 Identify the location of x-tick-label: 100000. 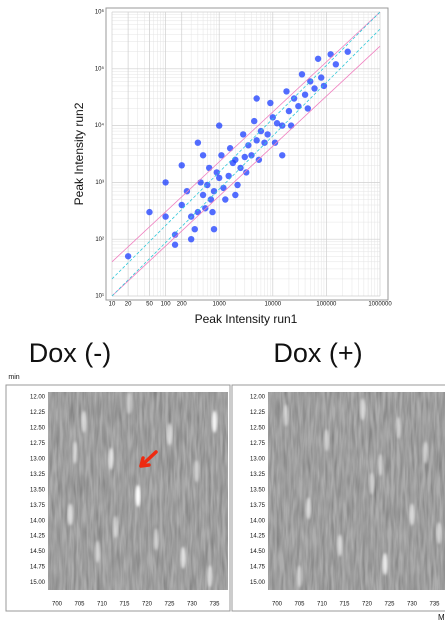
(326, 305).